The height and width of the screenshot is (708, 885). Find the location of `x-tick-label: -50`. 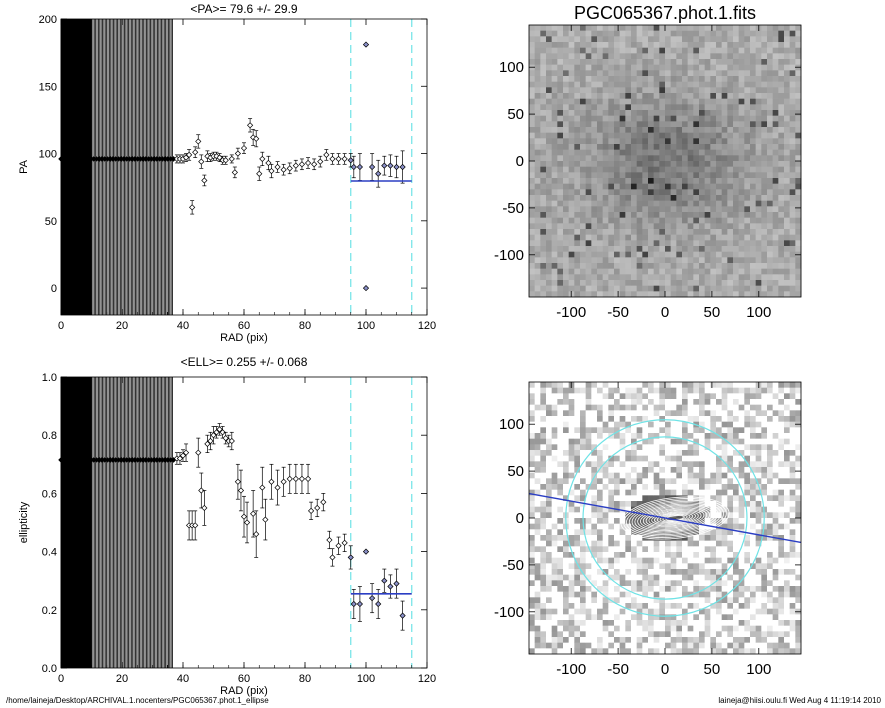

x-tick-label: -50 is located at coordinates (618, 312).